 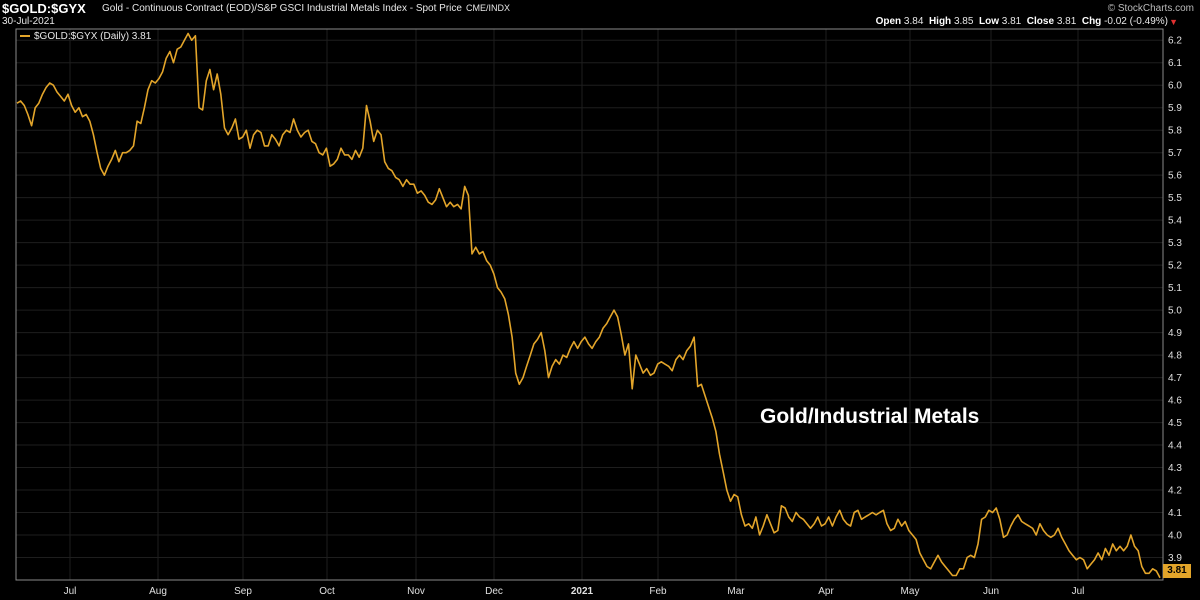 I want to click on y-tick-label: 3.9, so click(x=1175, y=558).